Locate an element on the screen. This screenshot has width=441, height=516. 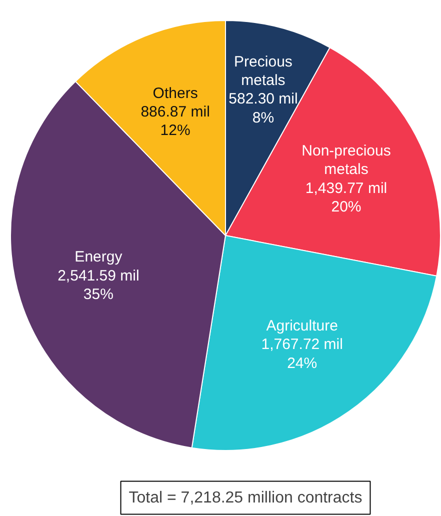
data-label: 1,767.72 mil 24% is located at coordinates (302, 354).